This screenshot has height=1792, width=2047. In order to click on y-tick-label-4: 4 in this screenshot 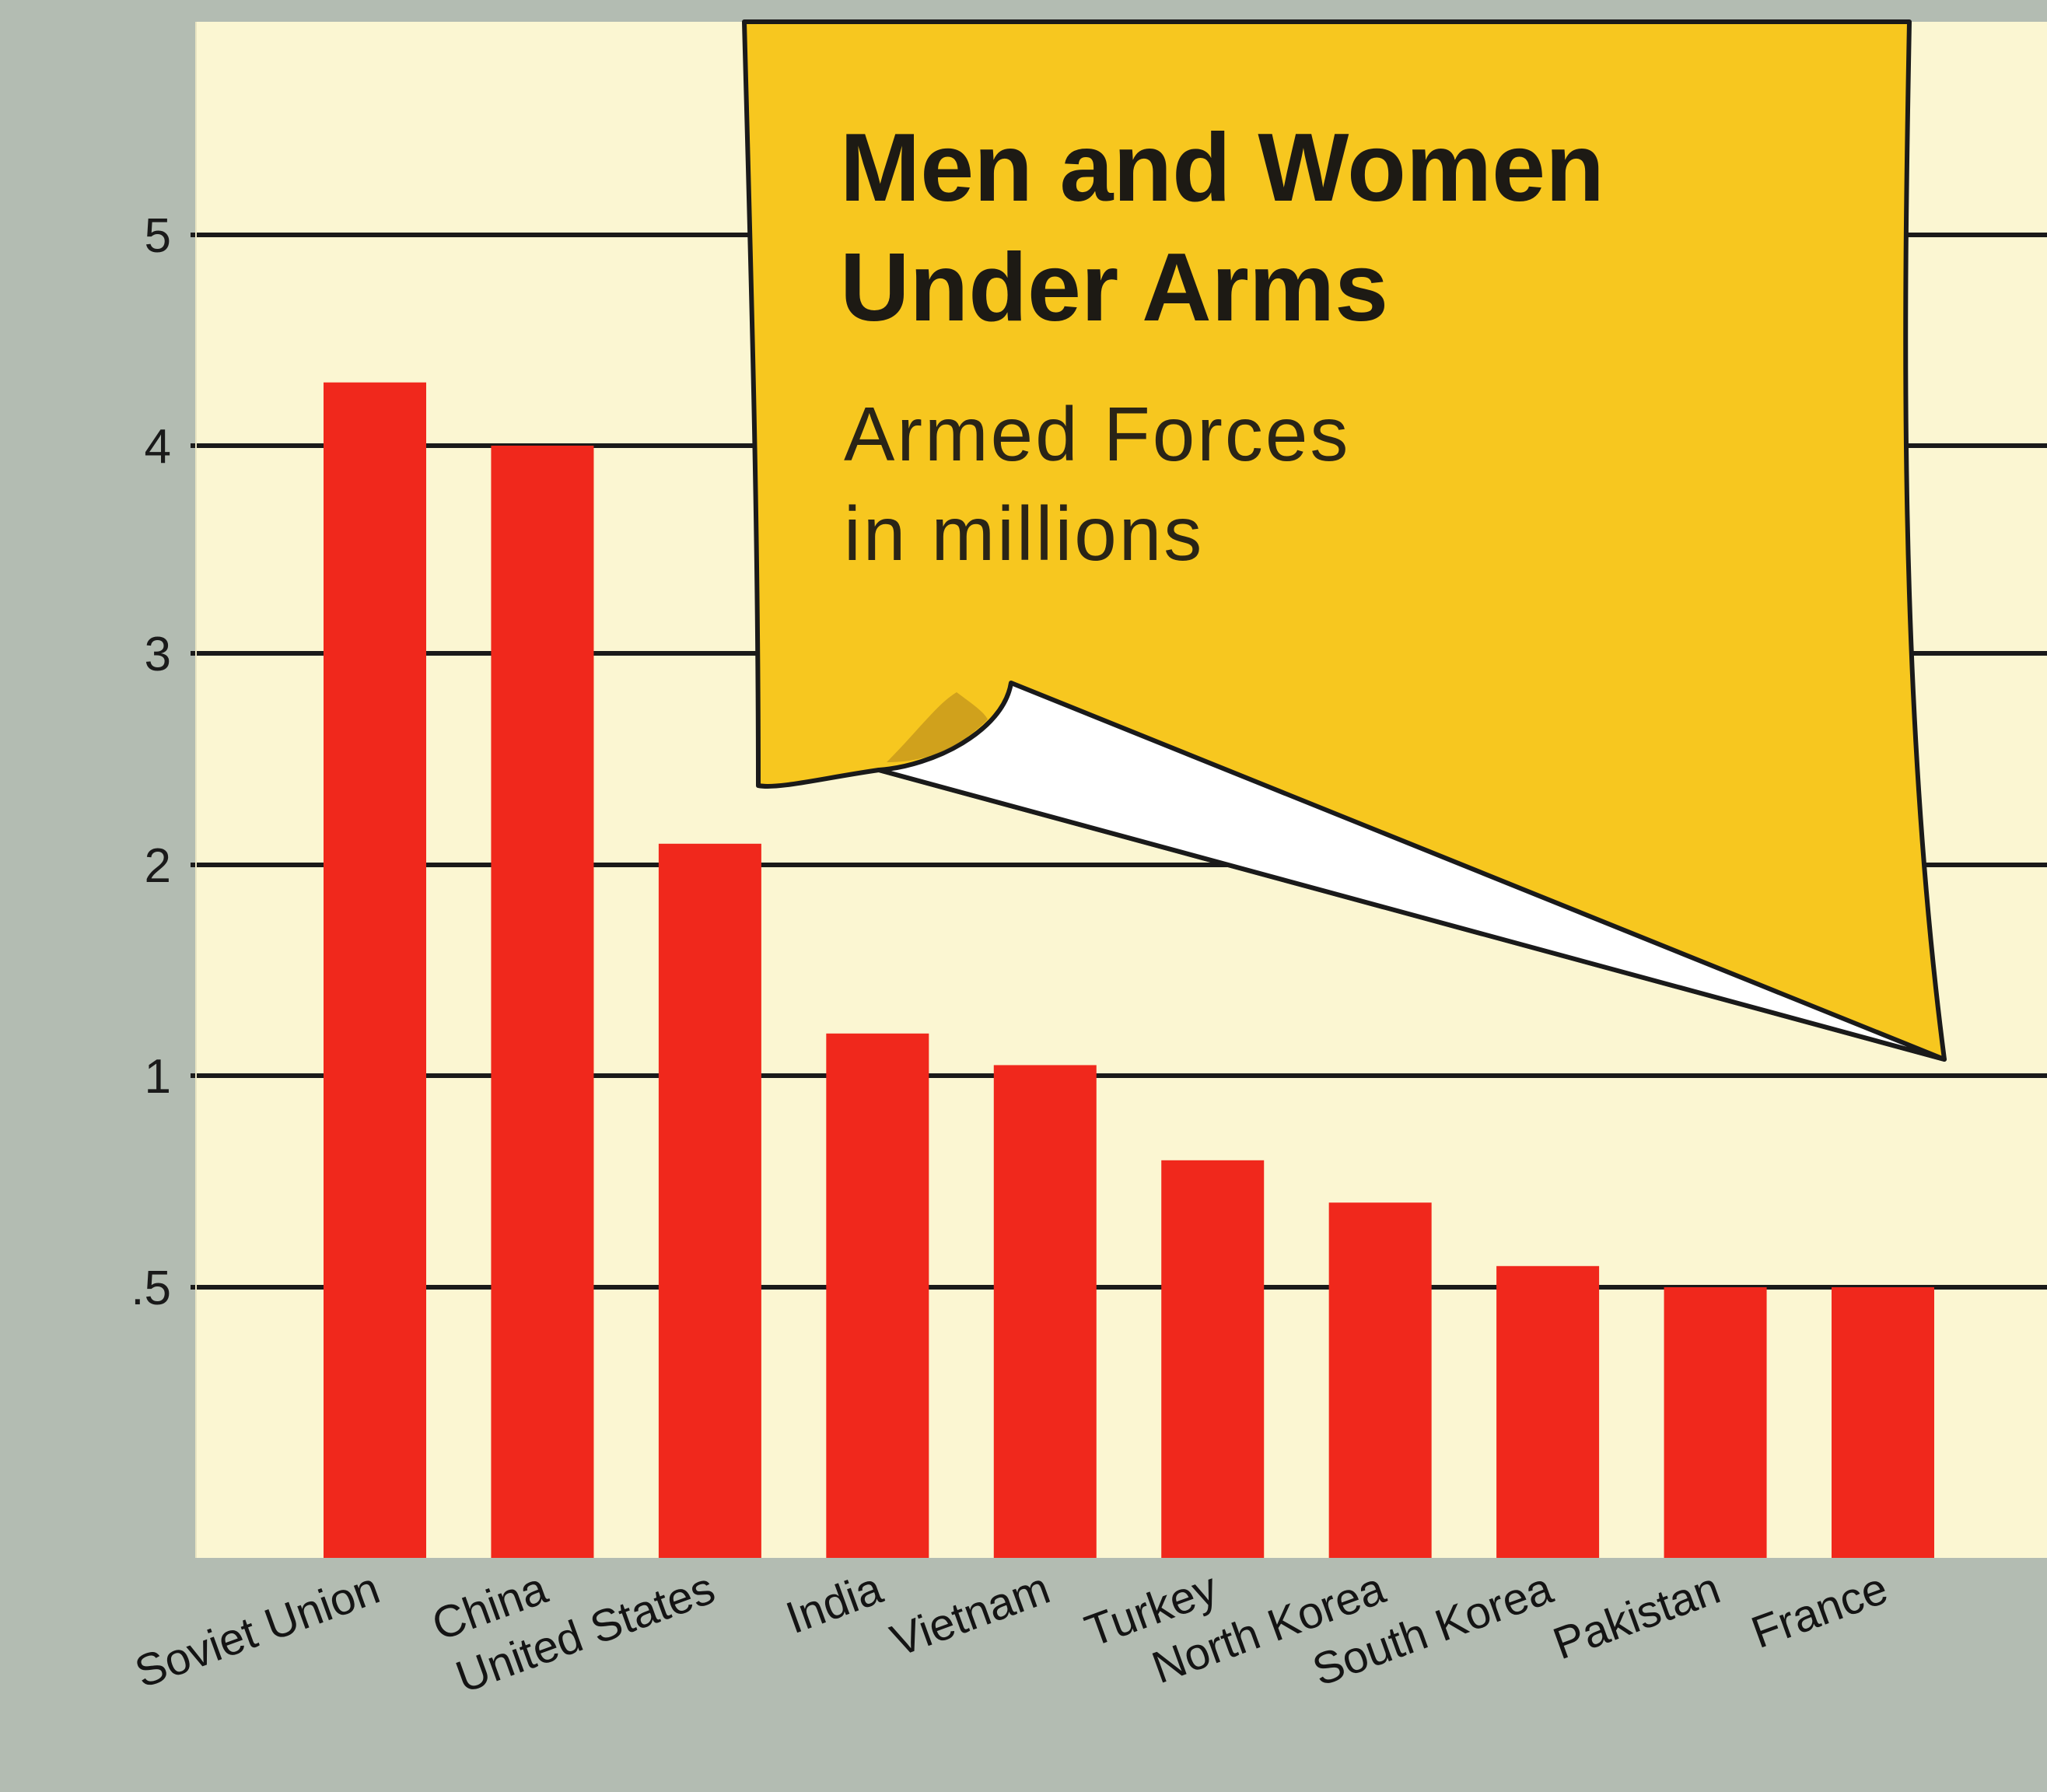, I will do `click(158, 447)`.